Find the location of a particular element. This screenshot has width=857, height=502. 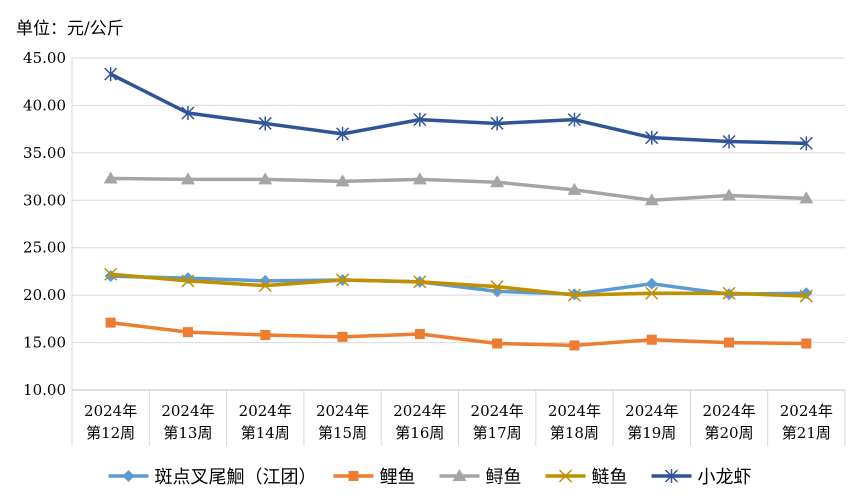

y-tick-label: 35.00 is located at coordinates (44, 153).